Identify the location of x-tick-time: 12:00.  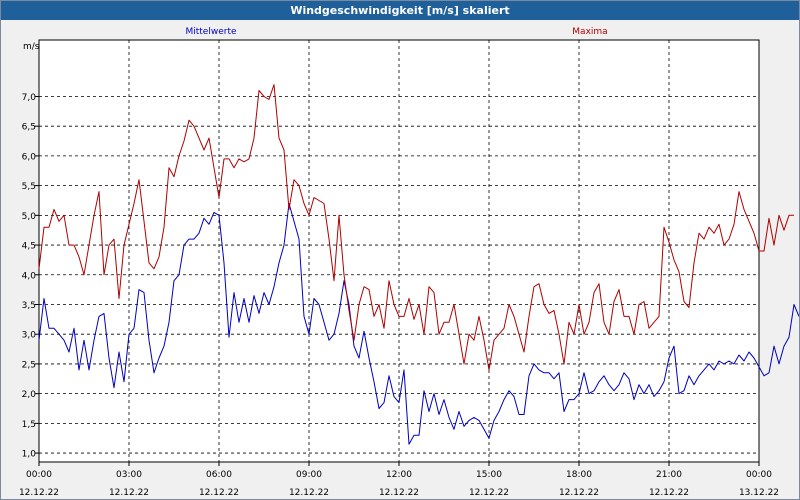
(399, 475).